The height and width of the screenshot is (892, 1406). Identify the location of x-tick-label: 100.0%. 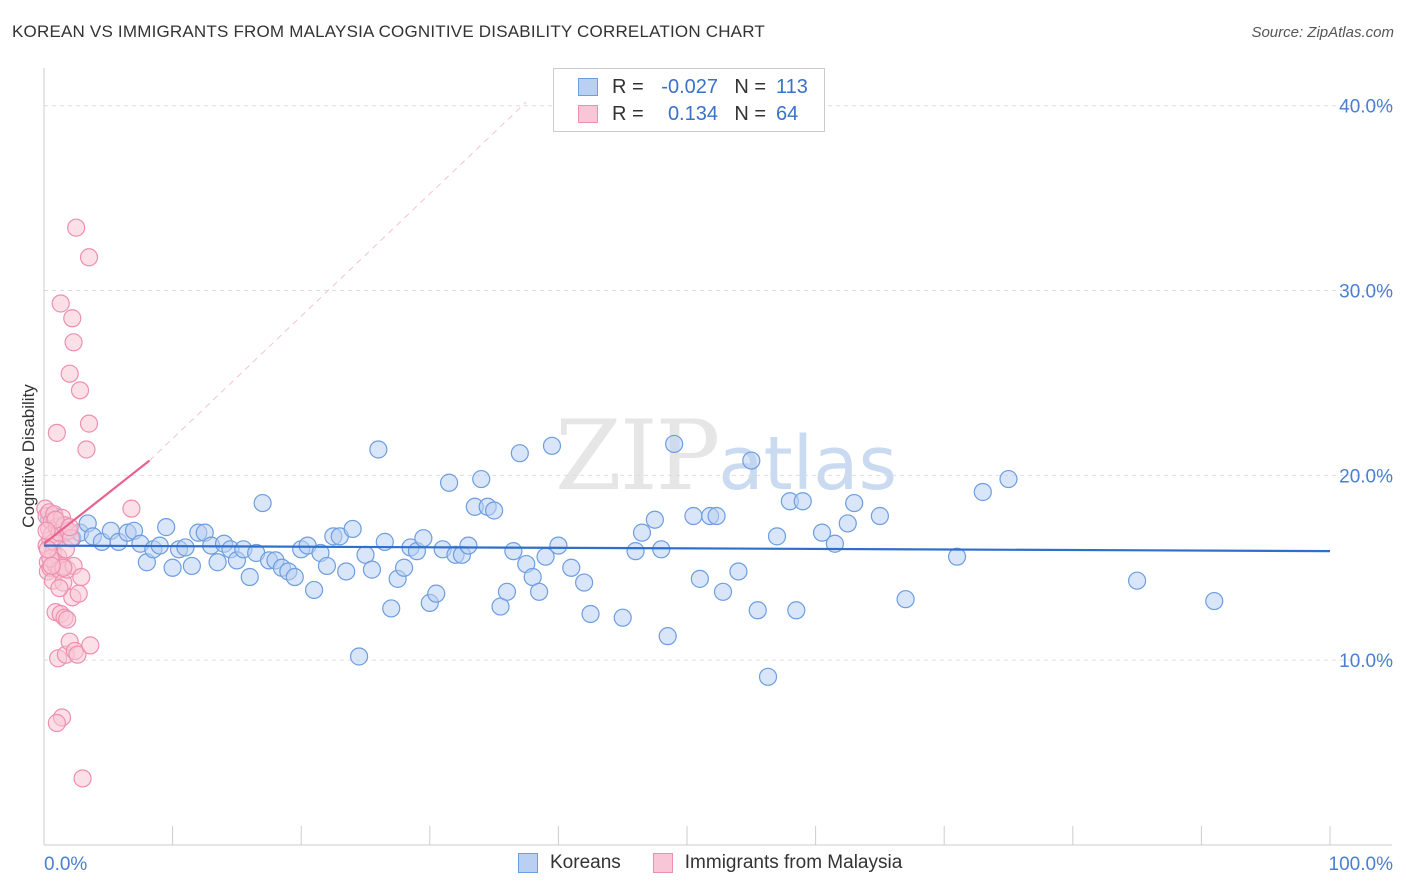
(1361, 864).